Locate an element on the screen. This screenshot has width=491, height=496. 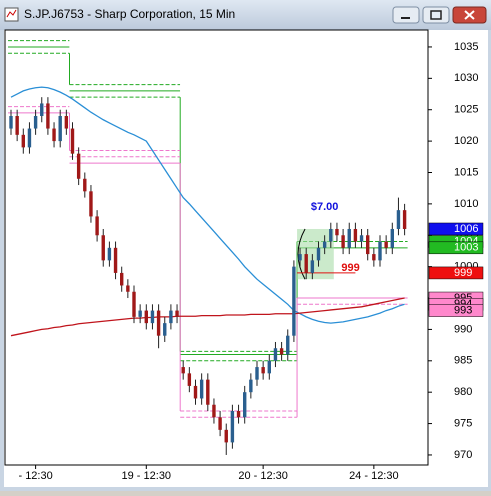
trade-zone is located at coordinates (315, 254).